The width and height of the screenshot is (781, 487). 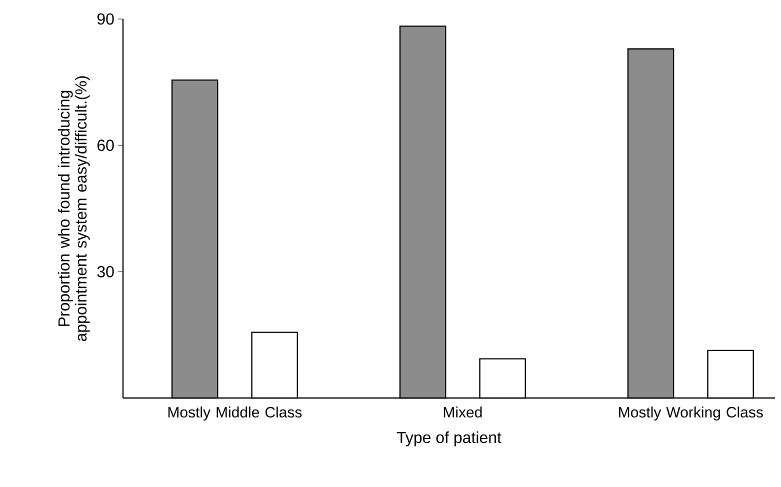 What do you see at coordinates (105, 272) in the screenshot?
I see `y-tick-label: 30` at bounding box center [105, 272].